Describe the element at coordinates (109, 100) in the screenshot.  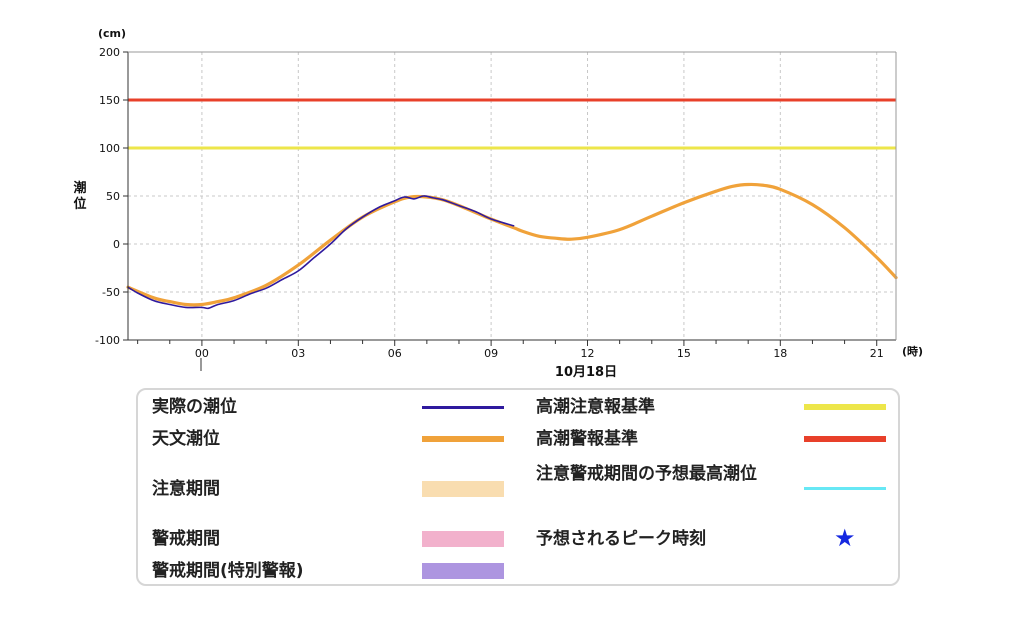
I see `y-tick-label: 150` at that location.